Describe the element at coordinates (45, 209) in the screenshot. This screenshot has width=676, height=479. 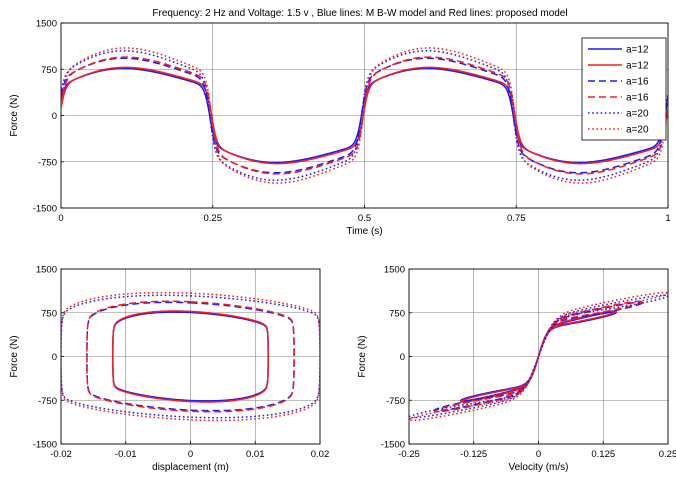
I see `time-plot-ytick-label: -1500` at that location.